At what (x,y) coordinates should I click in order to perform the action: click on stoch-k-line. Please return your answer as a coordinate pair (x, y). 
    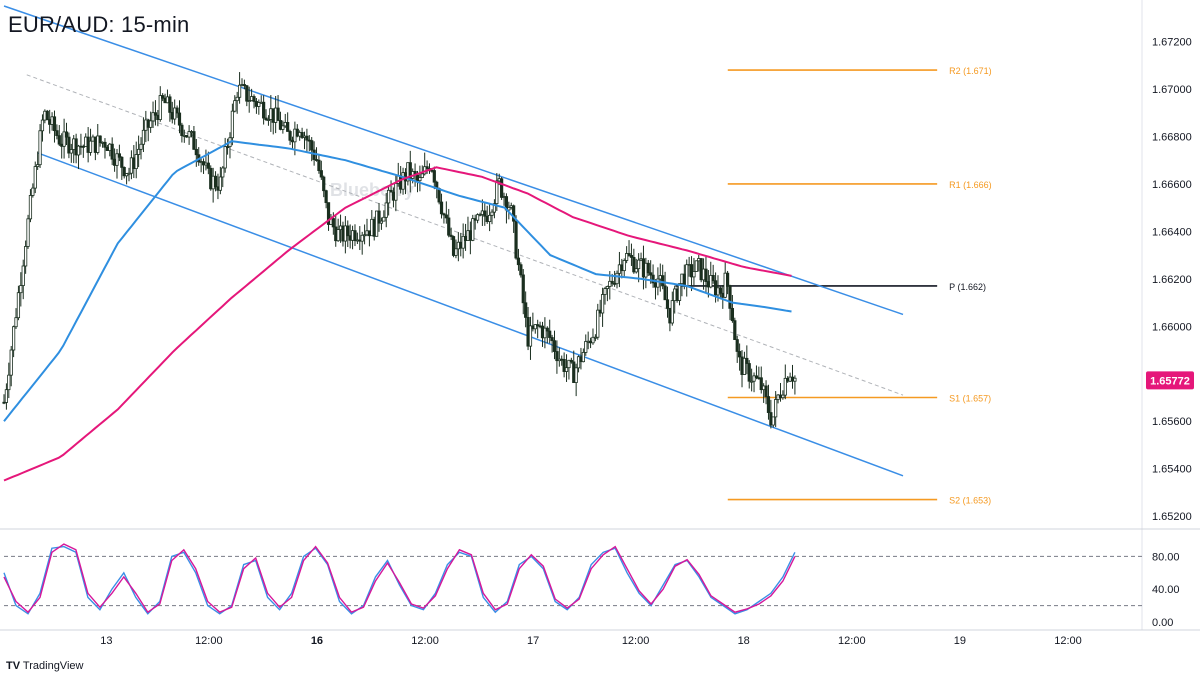
    Looking at the image, I should click on (399, 580).